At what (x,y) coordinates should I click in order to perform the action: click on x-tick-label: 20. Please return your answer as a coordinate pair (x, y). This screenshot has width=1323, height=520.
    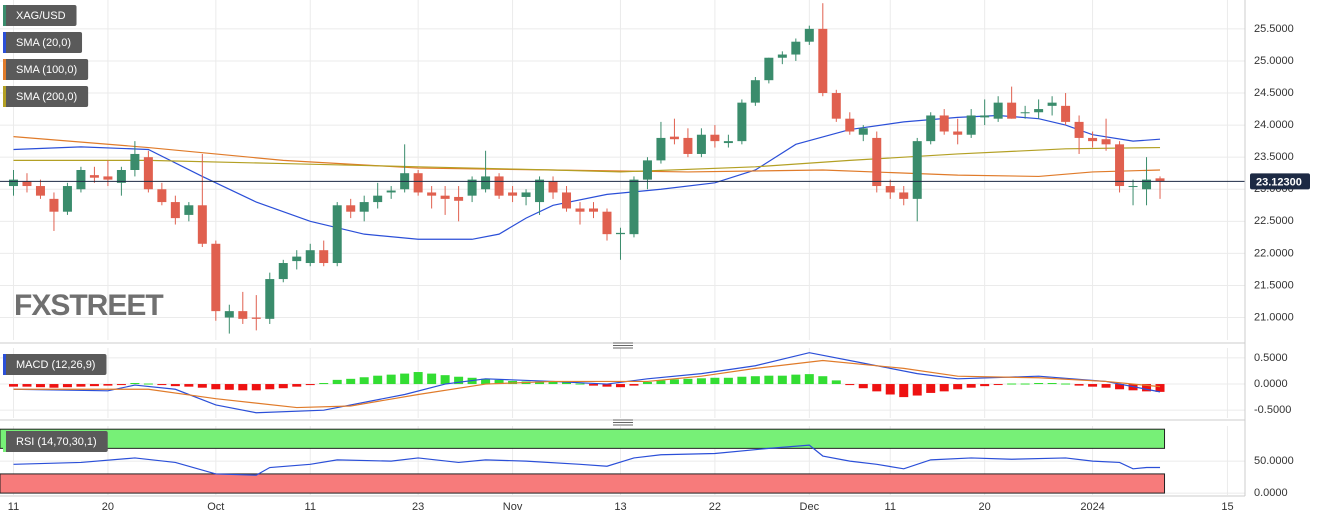
    Looking at the image, I should click on (108, 507).